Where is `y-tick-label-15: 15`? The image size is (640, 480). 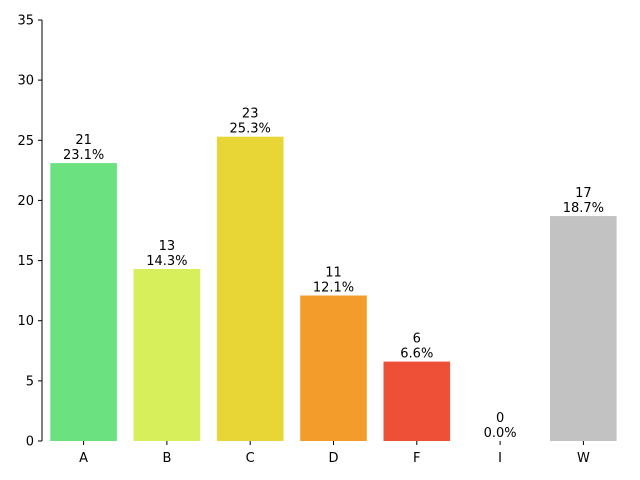 y-tick-label-15: 15 is located at coordinates (25, 261).